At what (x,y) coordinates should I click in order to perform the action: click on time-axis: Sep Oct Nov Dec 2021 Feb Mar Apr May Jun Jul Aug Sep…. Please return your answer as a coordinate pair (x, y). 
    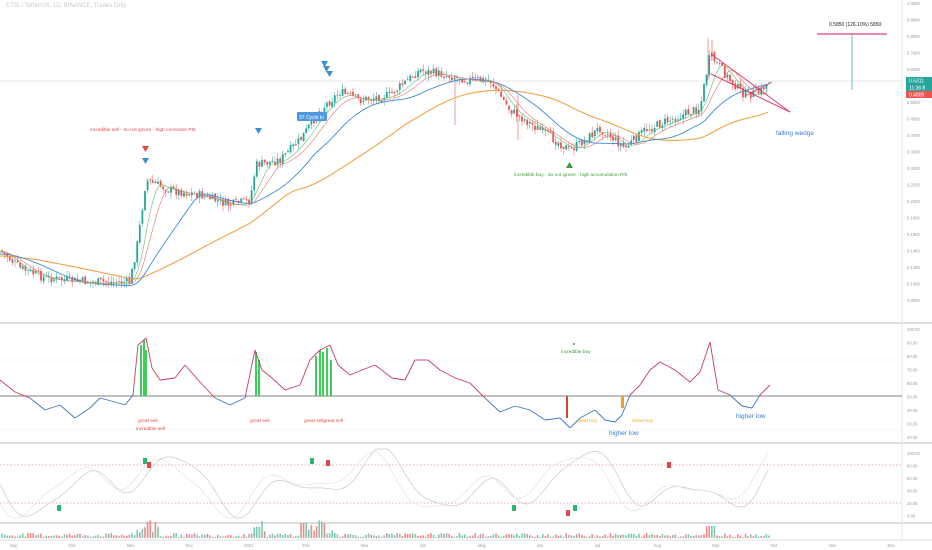
    Looking at the image, I should click on (452, 545).